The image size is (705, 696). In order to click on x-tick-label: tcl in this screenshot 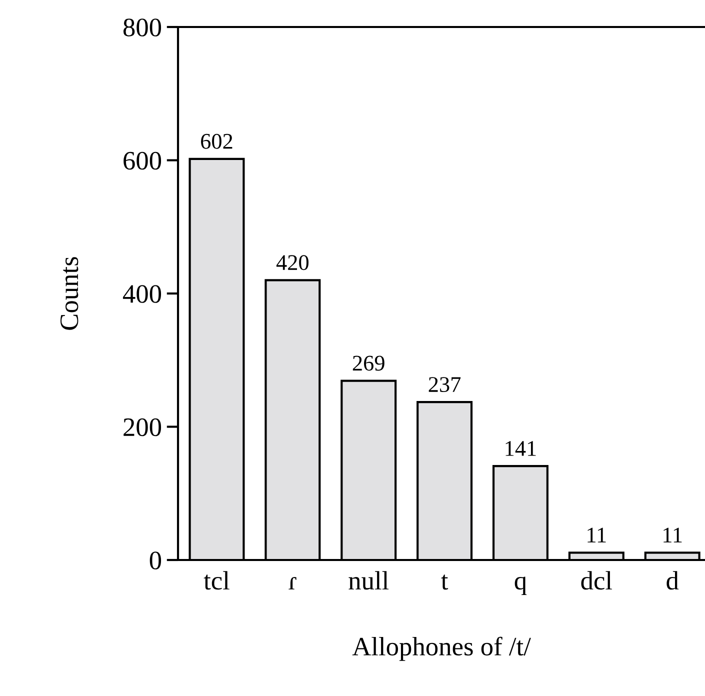, I will do `click(217, 580)`.